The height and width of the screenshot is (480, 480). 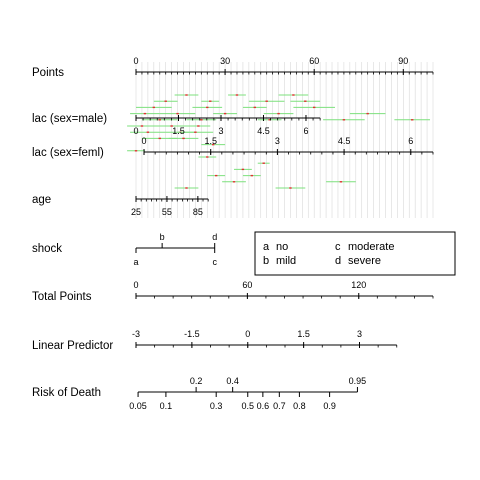 I want to click on legend-box, so click(x=355, y=253).